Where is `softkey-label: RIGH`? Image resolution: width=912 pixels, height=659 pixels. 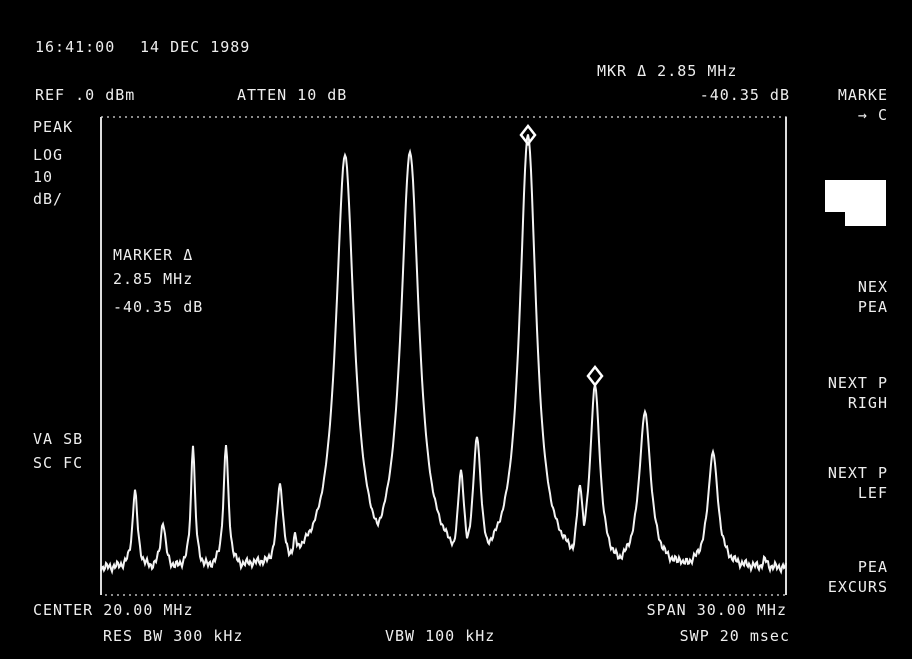 softkey-label: RIGH is located at coordinates (868, 403).